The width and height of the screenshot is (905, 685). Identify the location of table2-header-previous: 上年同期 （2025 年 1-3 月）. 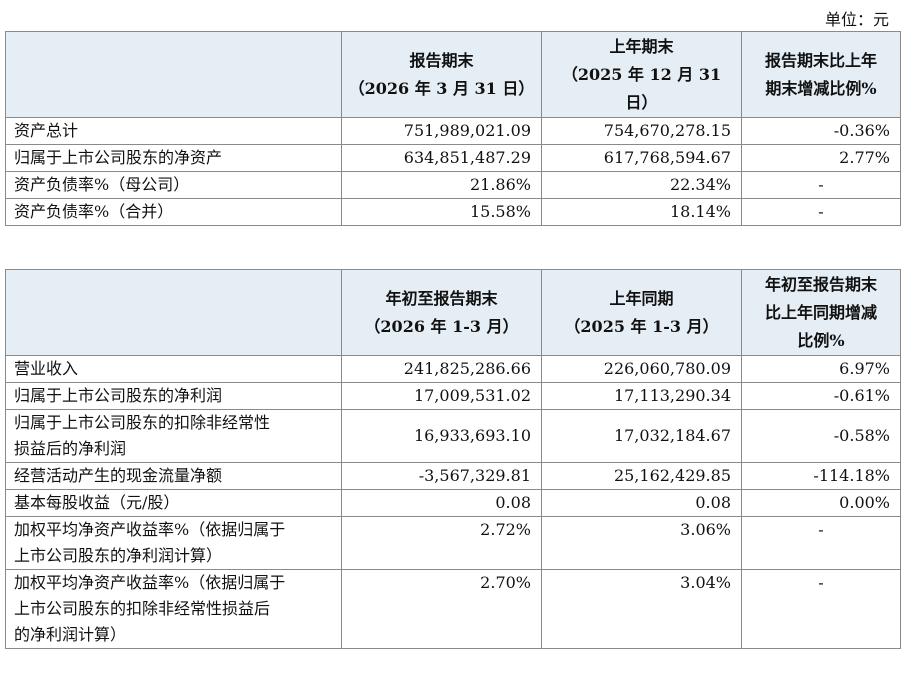
(641, 312).